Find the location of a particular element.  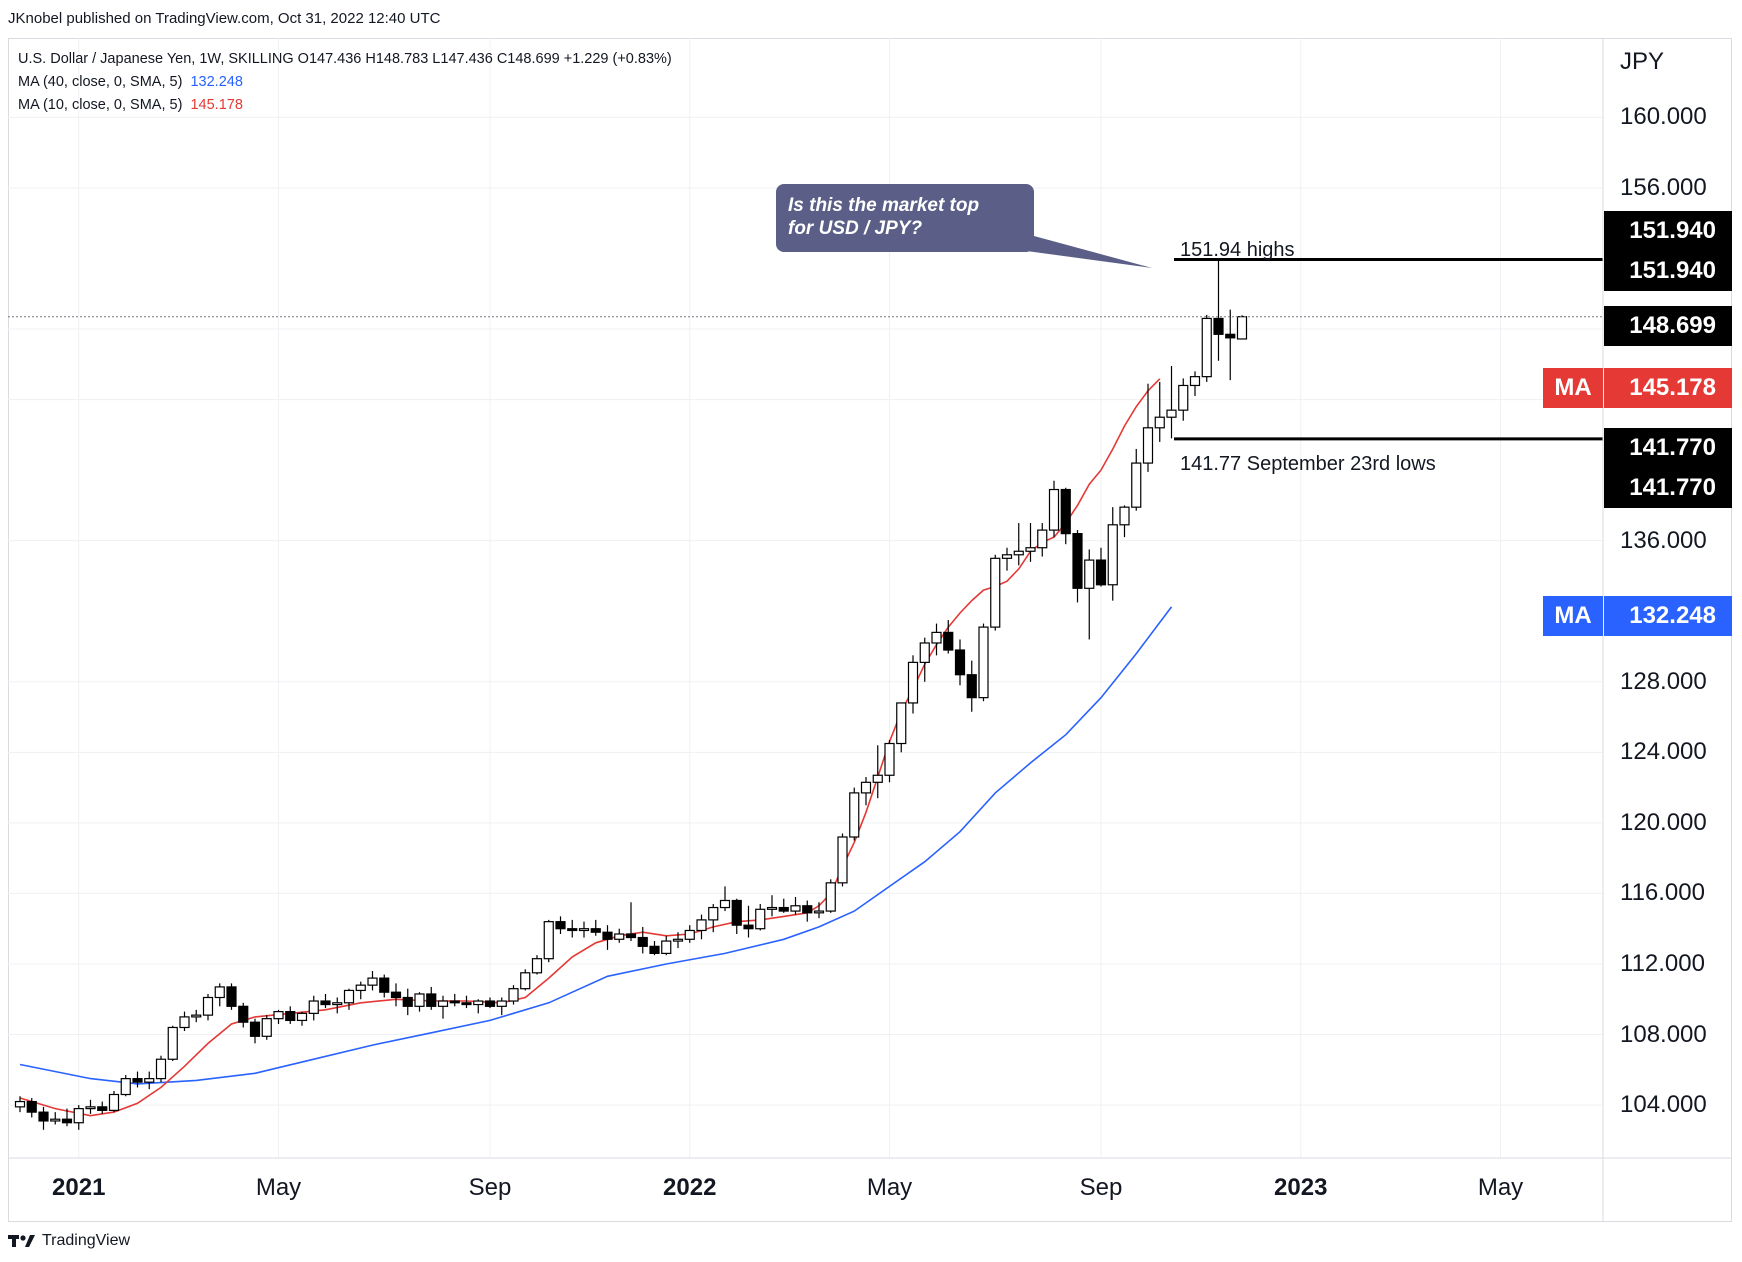

ma40-badge: MA is located at coordinates (1573, 616).